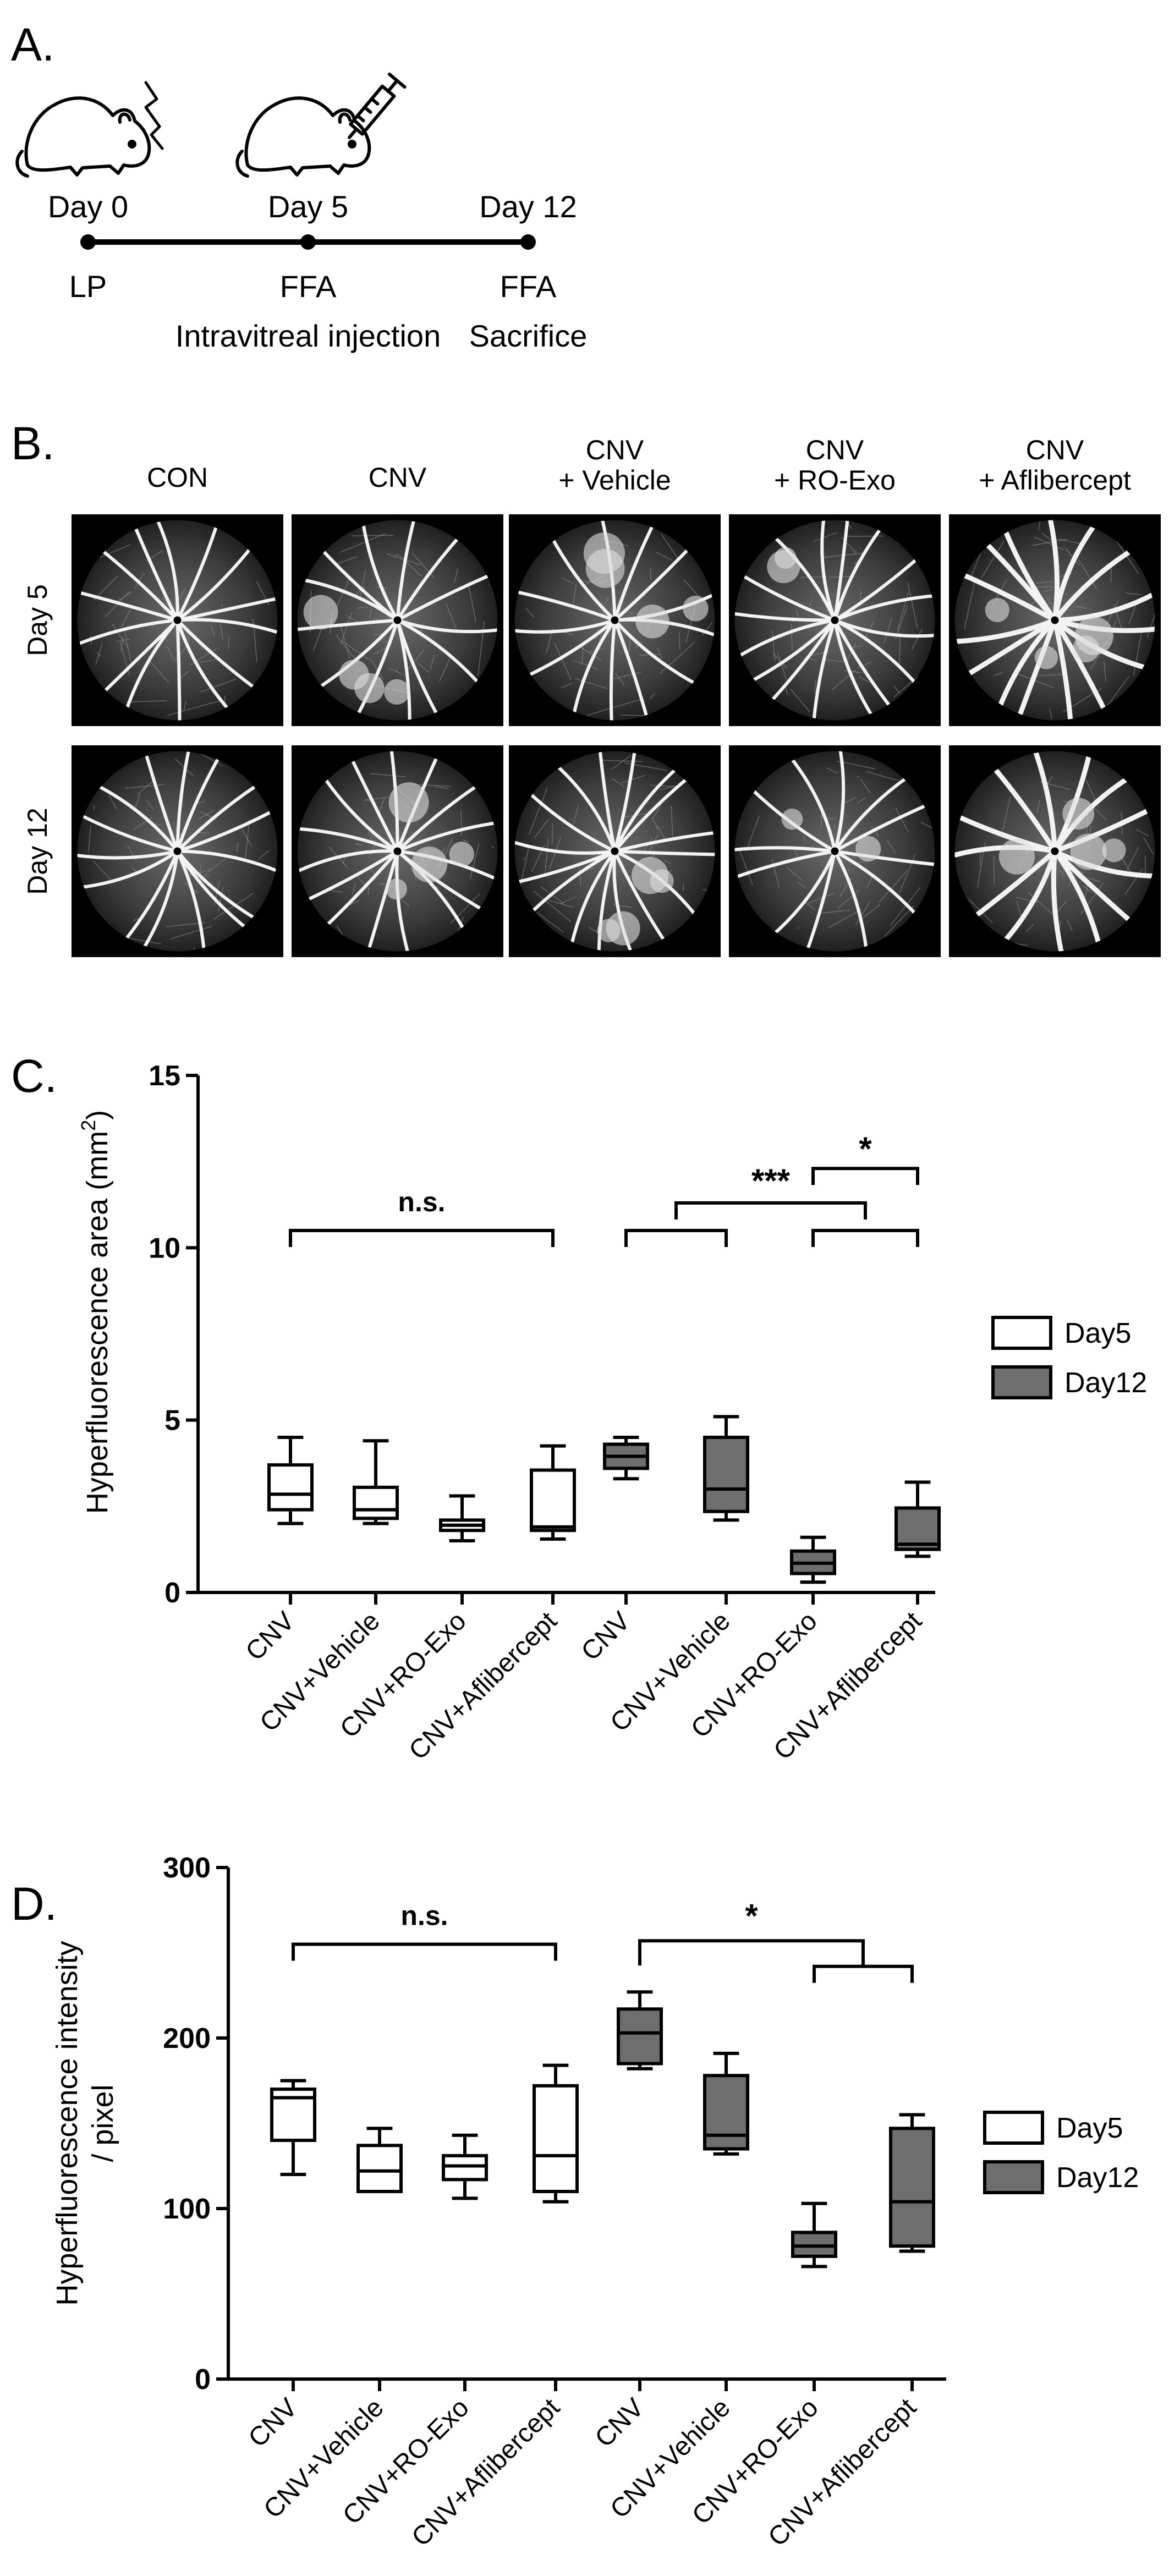 This screenshot has width=1169, height=2576. Describe the element at coordinates (177, 477) in the screenshot. I see `column-header-0: CON` at that location.